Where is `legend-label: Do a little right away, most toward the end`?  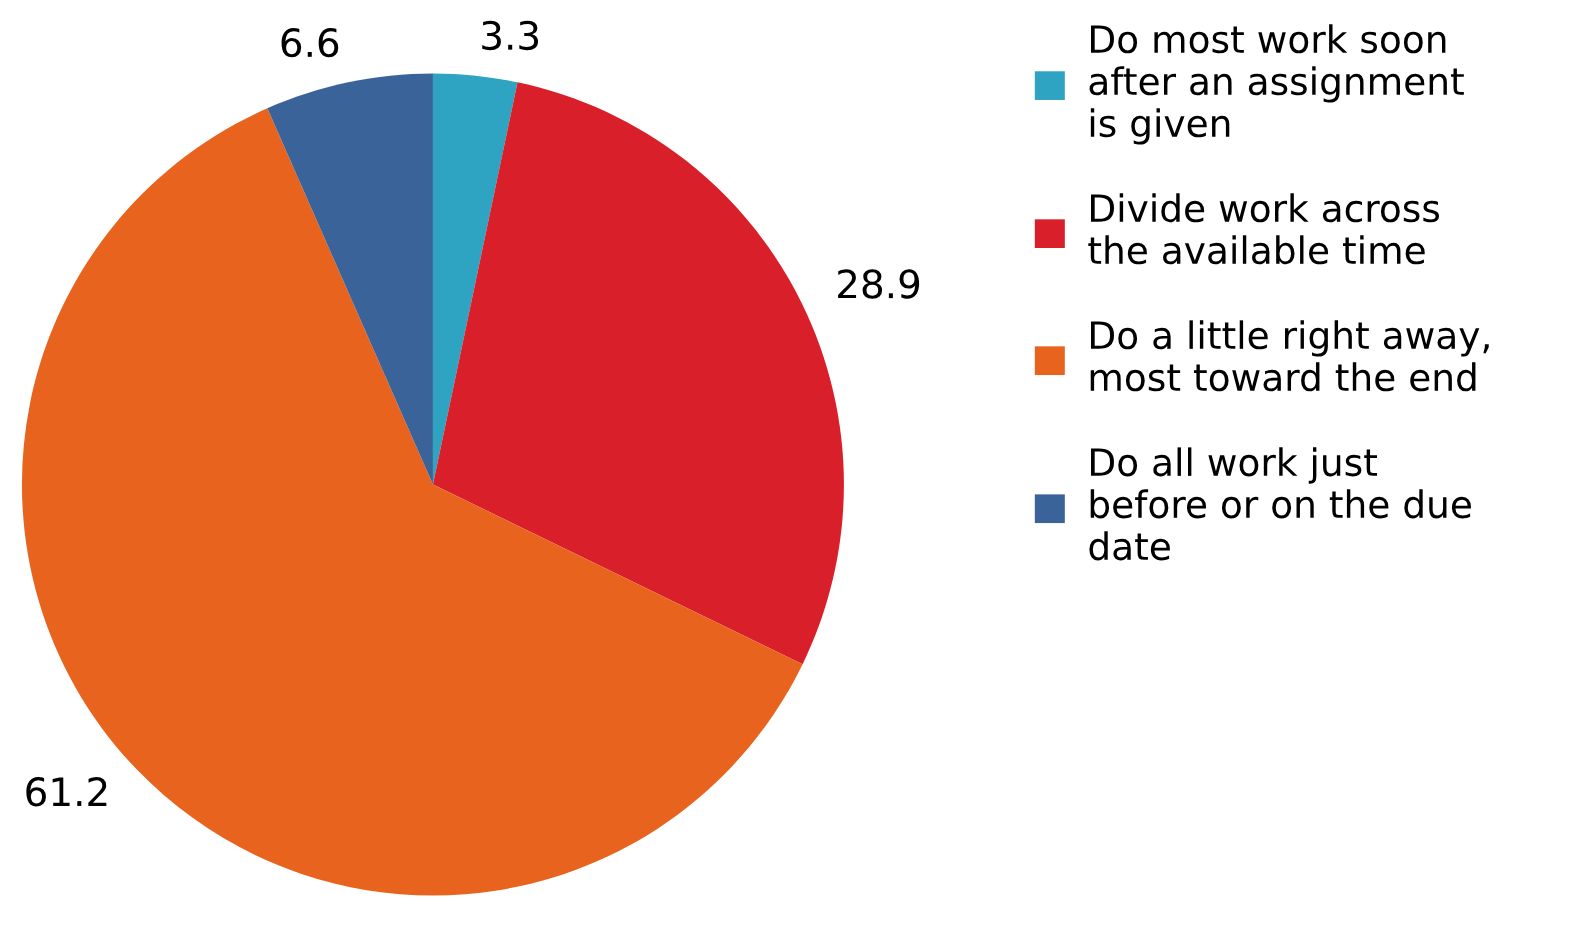 legend-label: Do a little right away, most toward the end is located at coordinates (1289, 356).